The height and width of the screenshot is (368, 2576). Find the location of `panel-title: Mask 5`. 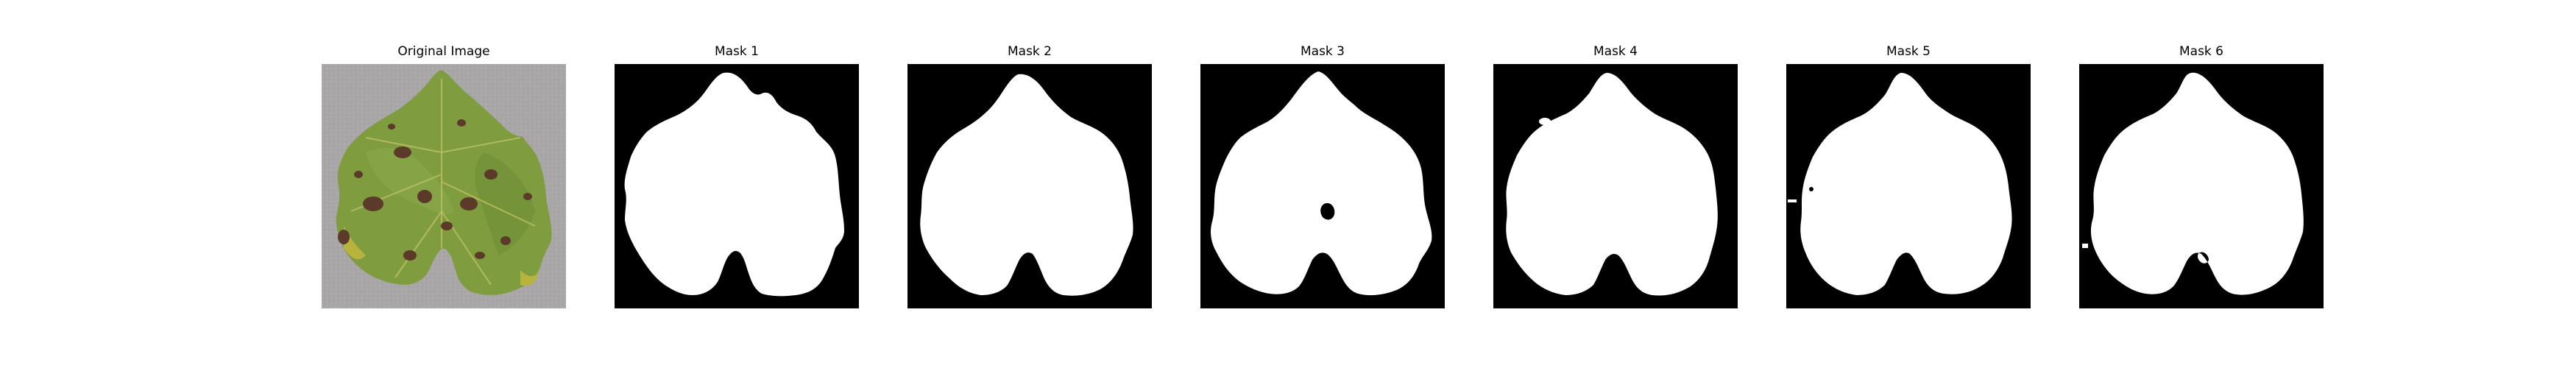

panel-title: Mask 5 is located at coordinates (1908, 52).